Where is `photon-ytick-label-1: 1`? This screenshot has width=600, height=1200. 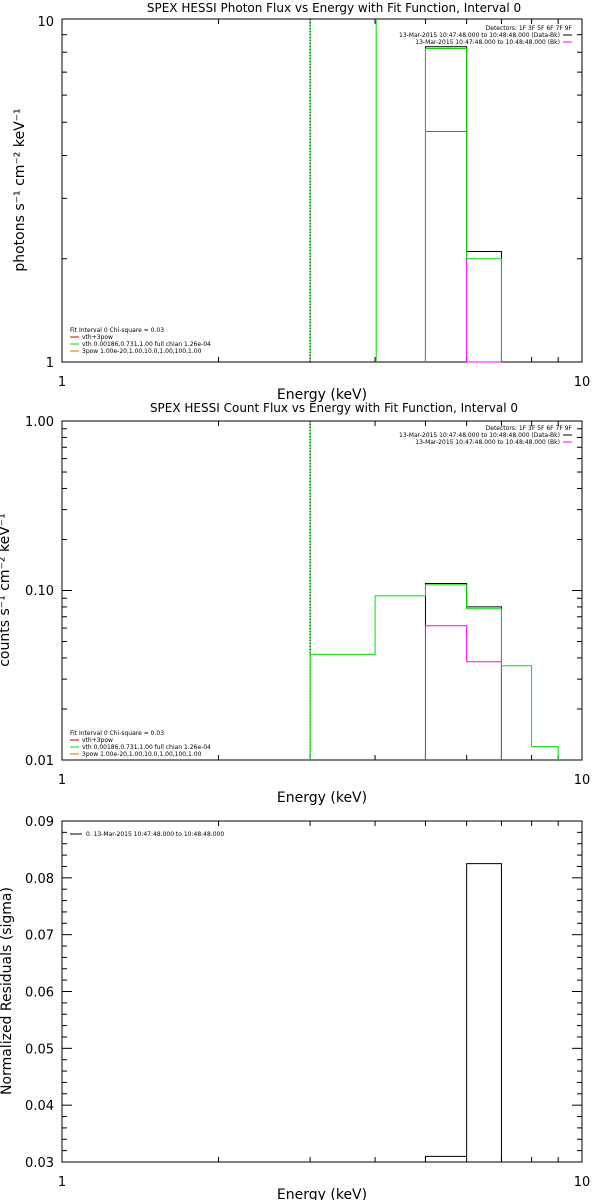 photon-ytick-label-1: 1 is located at coordinates (50, 363).